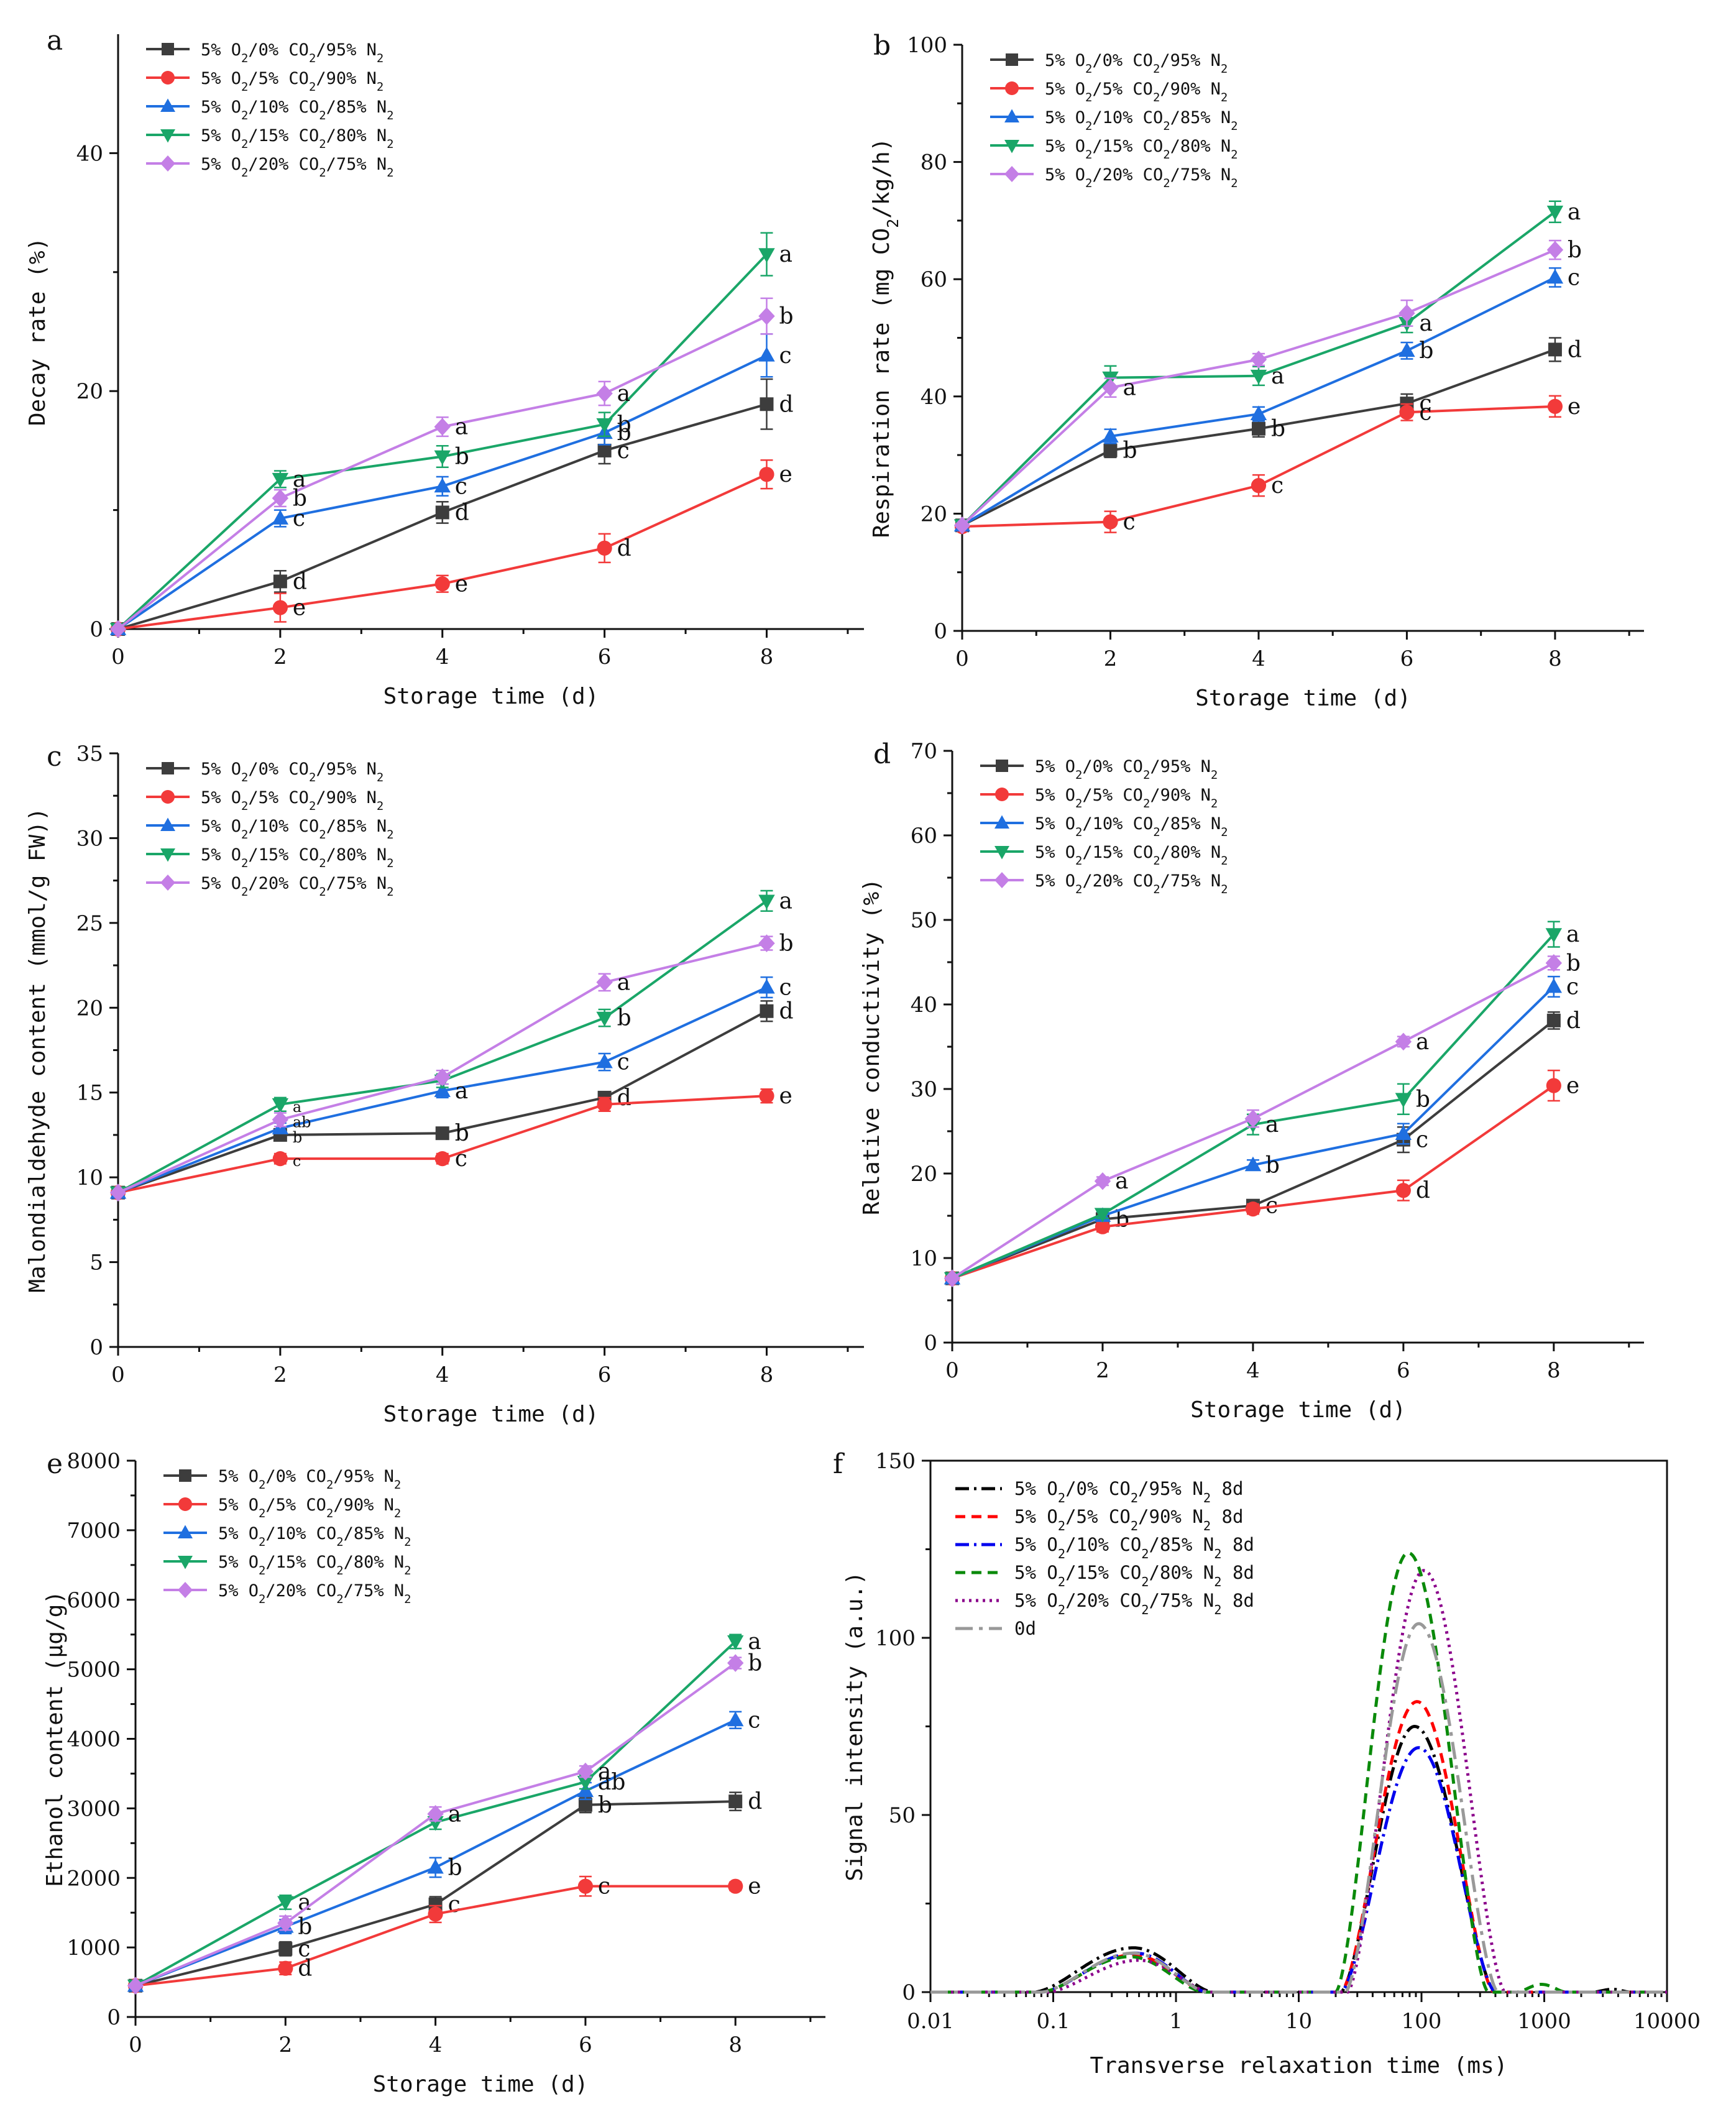 This screenshot has height=2127, width=1736. Describe the element at coordinates (89, 1093) in the screenshot. I see `y-tick-label: 15` at that location.